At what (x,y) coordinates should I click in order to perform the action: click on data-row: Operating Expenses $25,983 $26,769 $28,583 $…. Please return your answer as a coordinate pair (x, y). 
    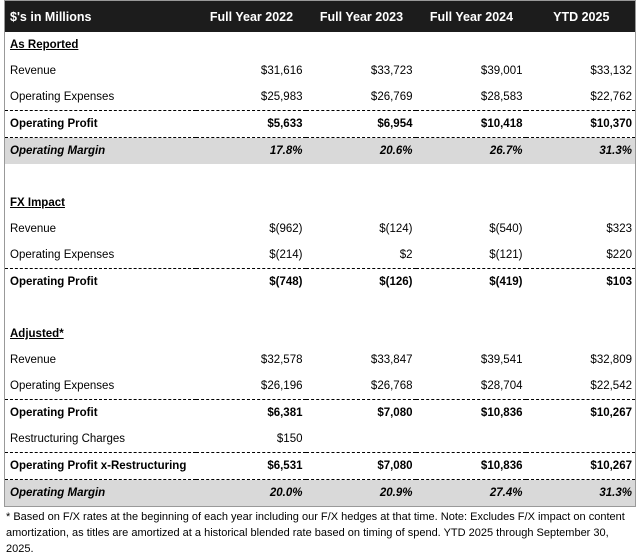
    Looking at the image, I should click on (320, 97).